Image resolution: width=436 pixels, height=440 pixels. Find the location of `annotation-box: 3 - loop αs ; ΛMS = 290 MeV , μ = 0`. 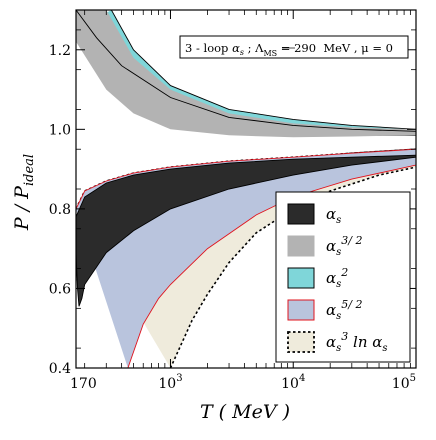

annotation-box: 3 - loop αs ; ΛMS = 290 MeV , μ = 0 is located at coordinates (294, 47).